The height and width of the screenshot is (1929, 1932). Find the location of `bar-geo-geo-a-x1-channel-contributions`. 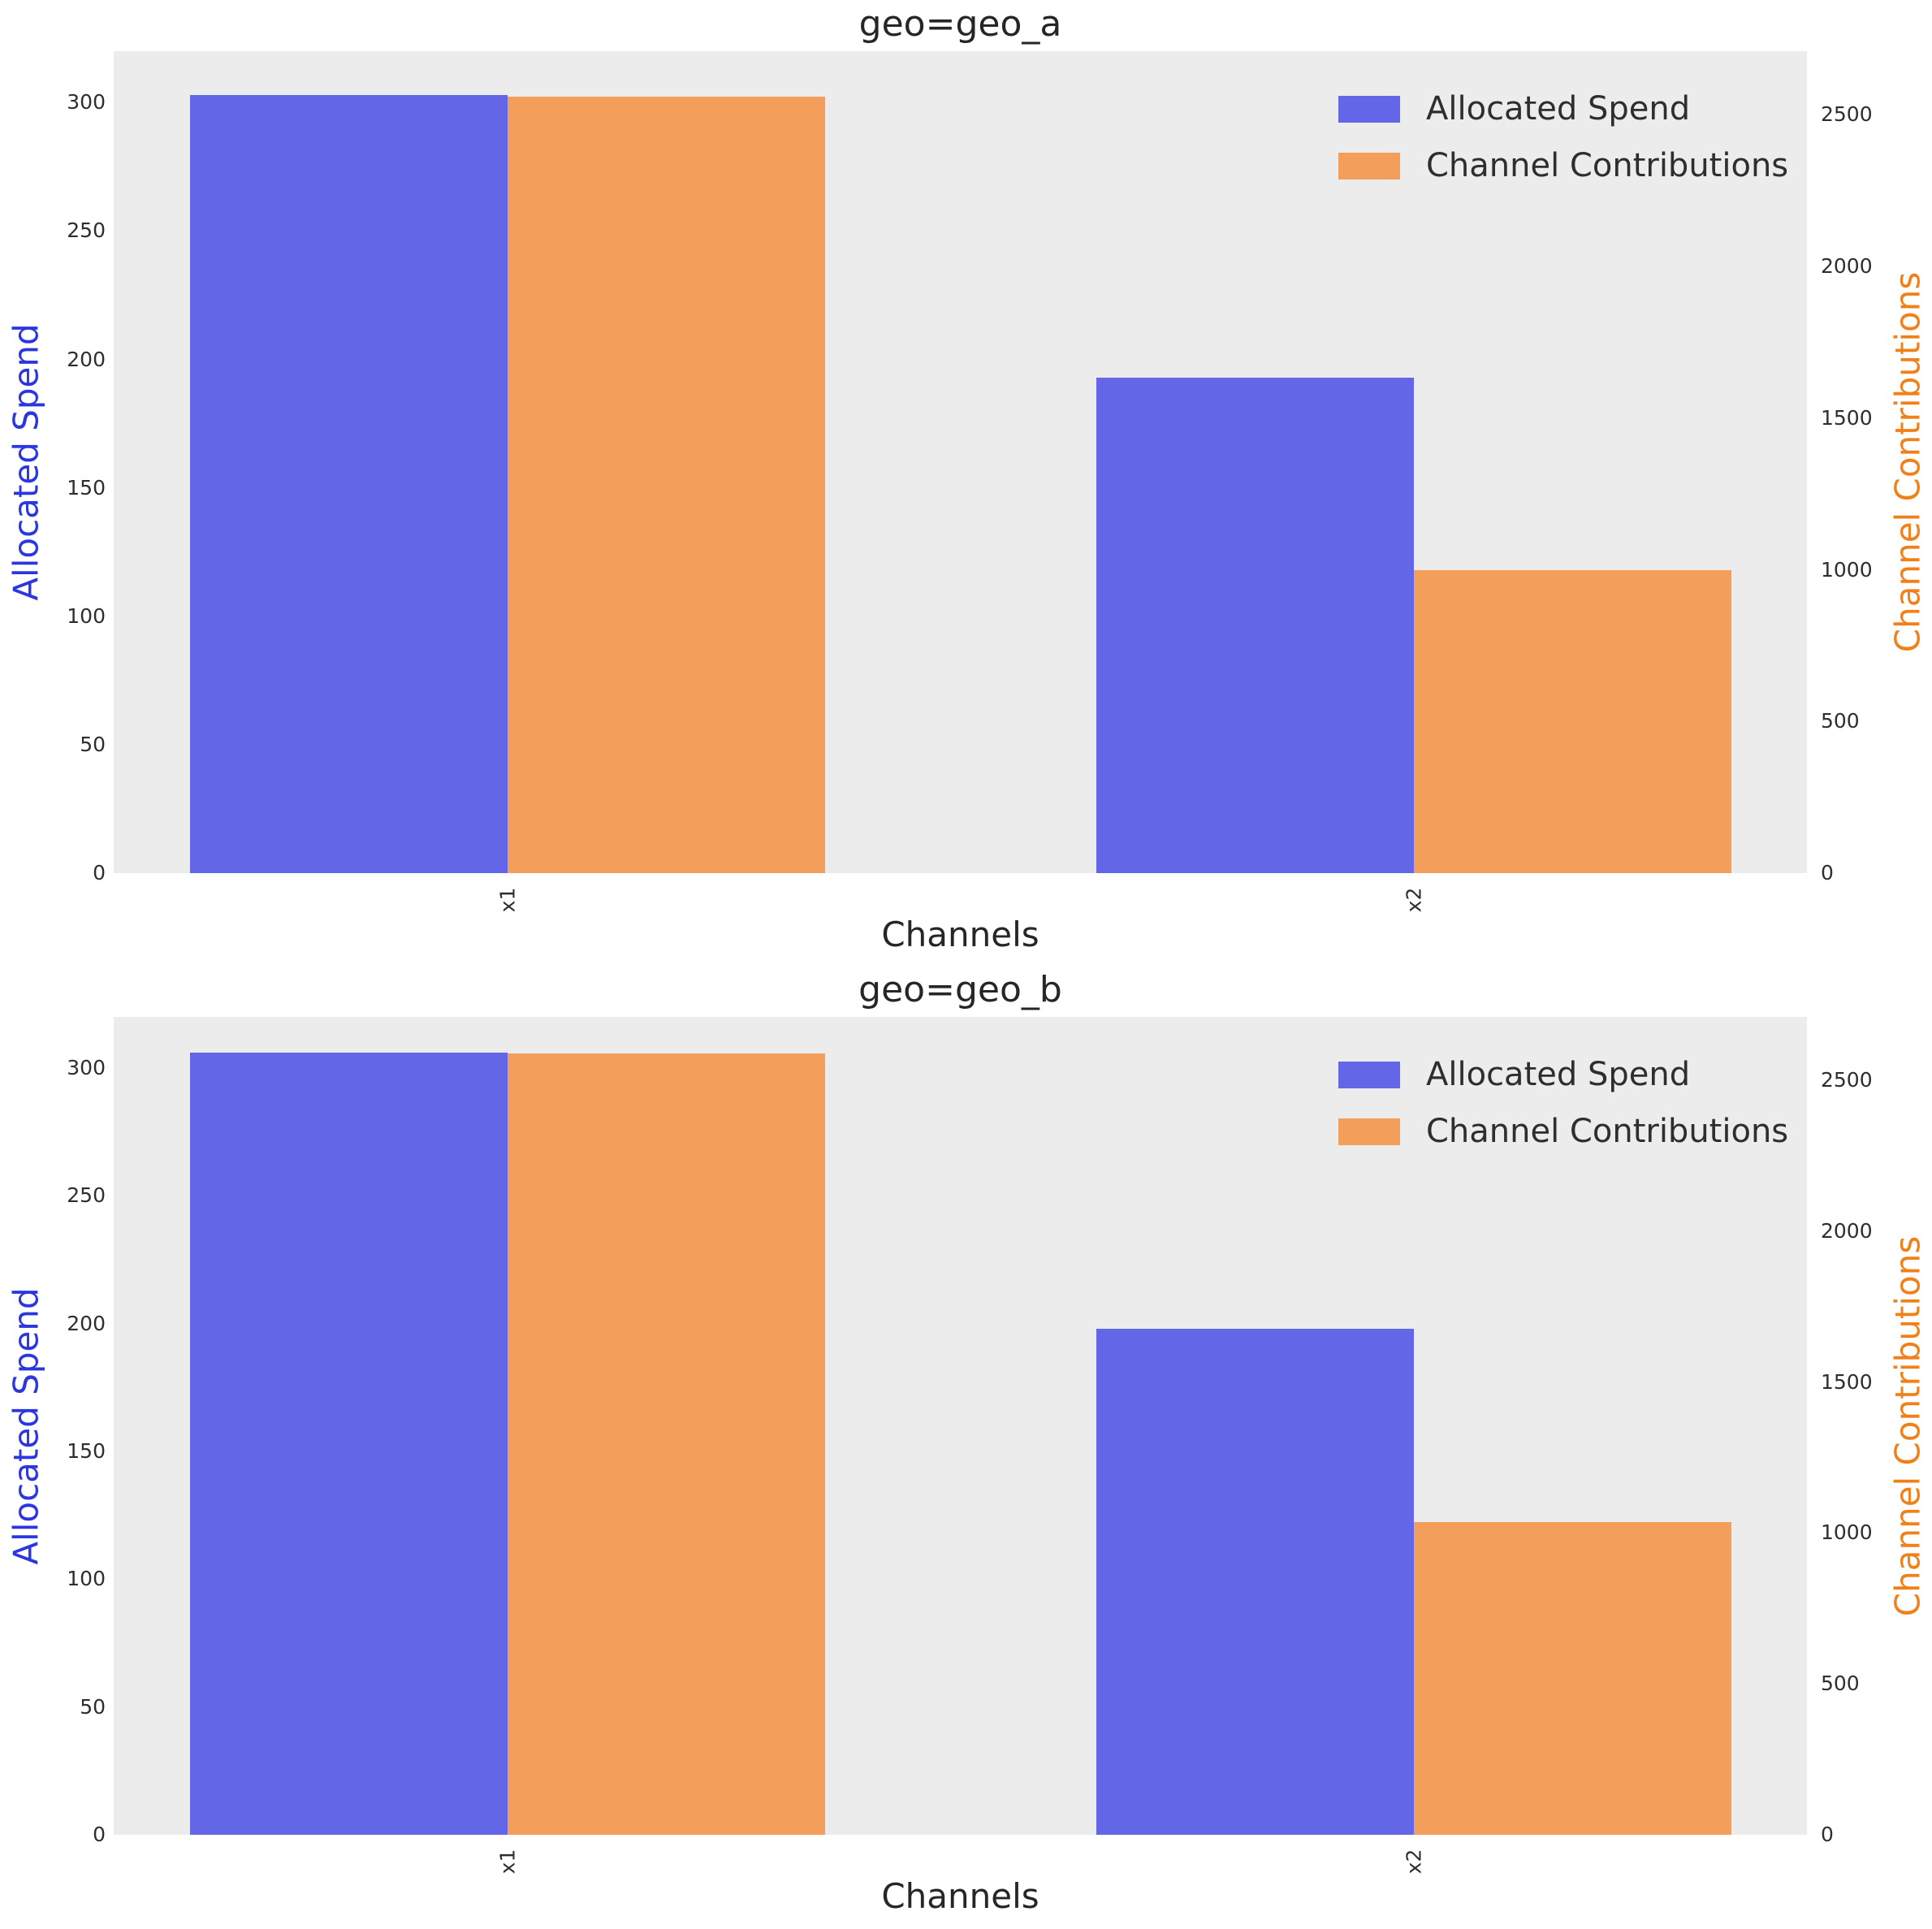

bar-geo-geo-a-x1-channel-contributions is located at coordinates (667, 485).